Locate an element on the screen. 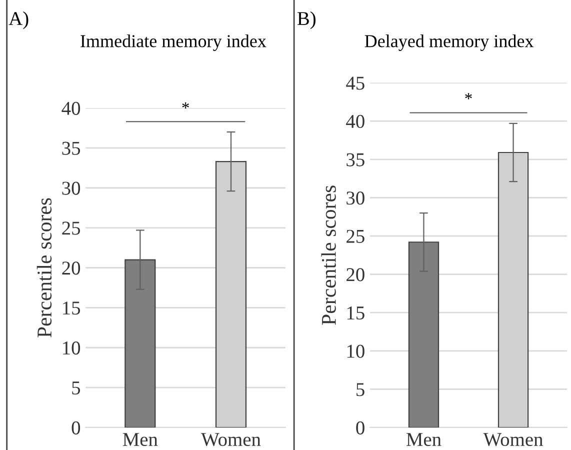 This screenshot has width=571, height=450. text: B) is located at coordinates (306, 20).